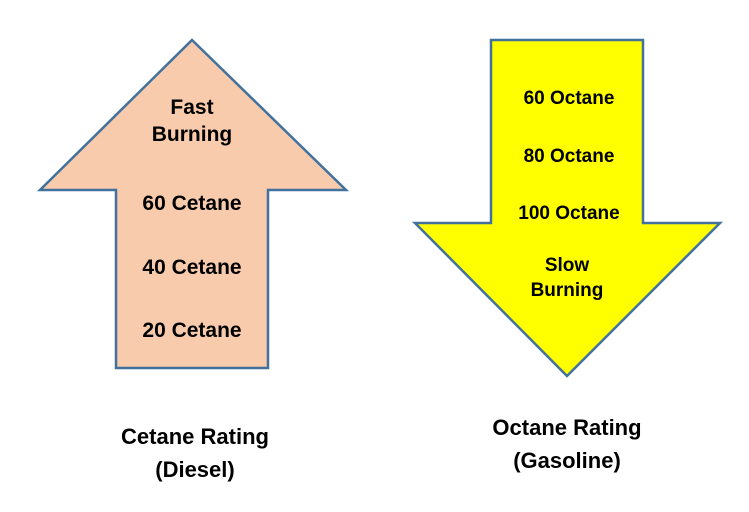 The width and height of the screenshot is (749, 512). I want to click on fast-burning-line1: Fast, so click(192, 107).